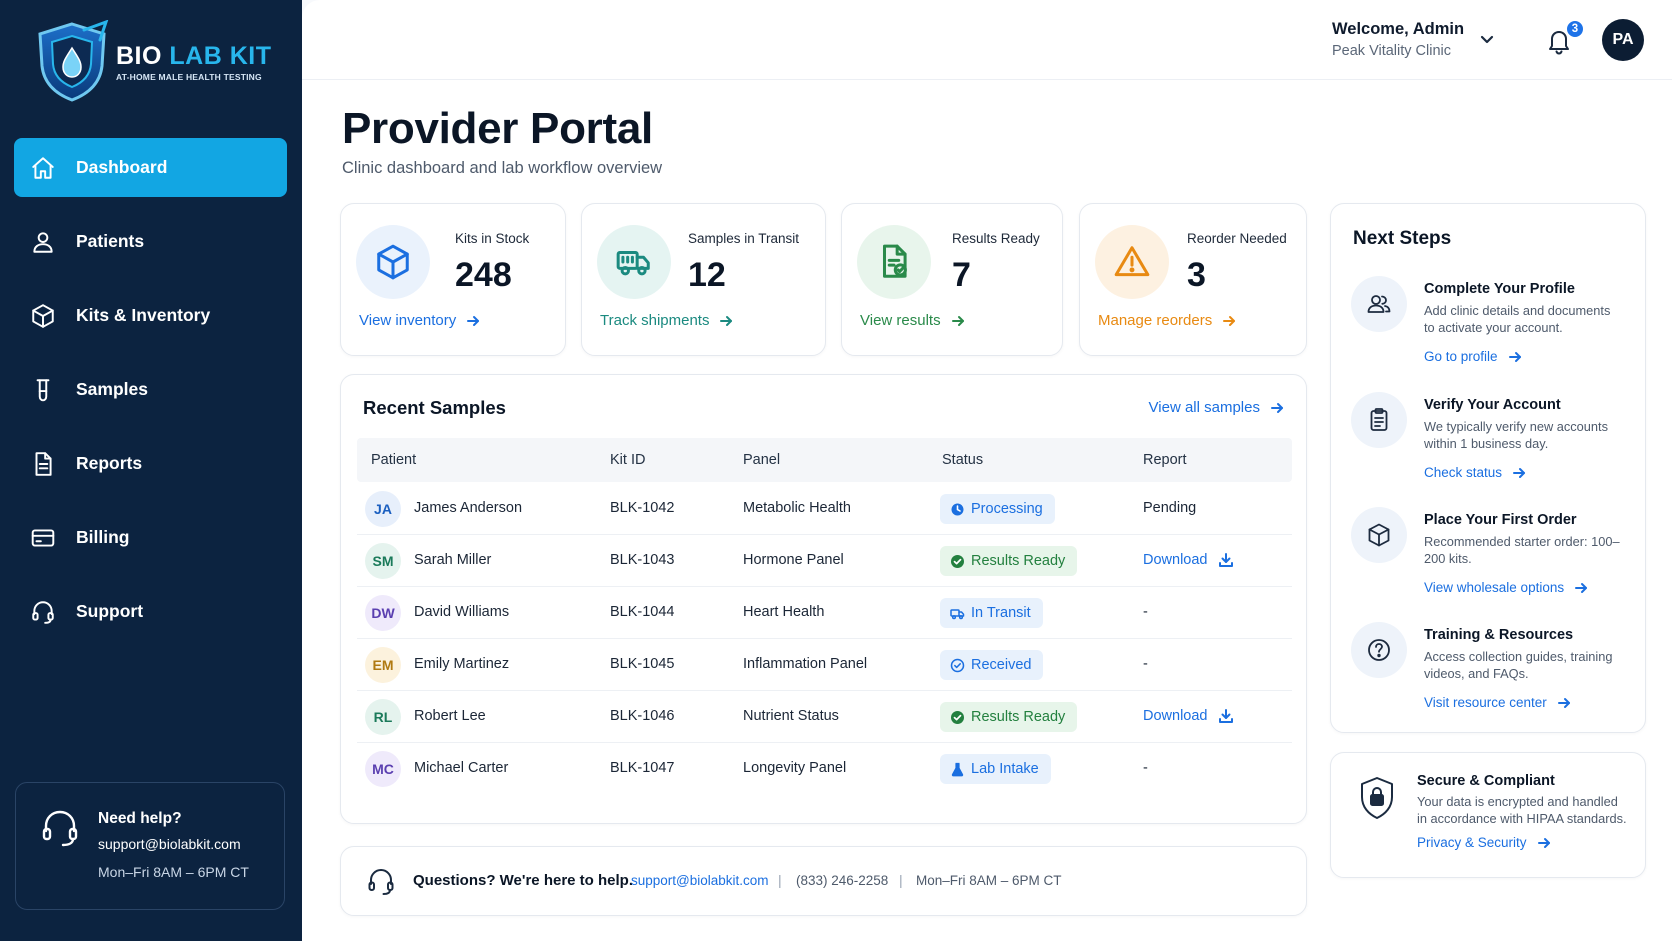 This screenshot has width=1672, height=941. Describe the element at coordinates (43, 538) in the screenshot. I see `credit-card-icon` at that location.